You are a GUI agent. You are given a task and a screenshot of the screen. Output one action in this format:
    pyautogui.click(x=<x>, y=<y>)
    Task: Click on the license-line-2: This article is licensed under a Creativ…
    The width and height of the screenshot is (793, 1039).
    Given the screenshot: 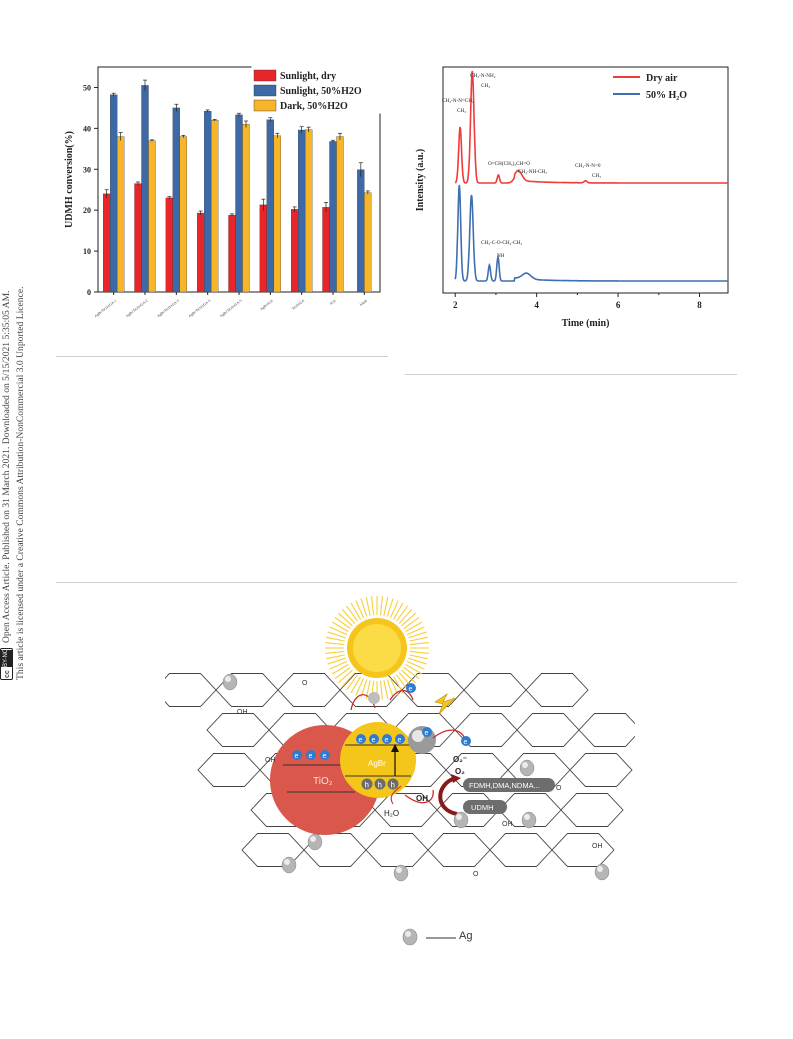 What is the action you would take?
    pyautogui.click(x=20, y=483)
    